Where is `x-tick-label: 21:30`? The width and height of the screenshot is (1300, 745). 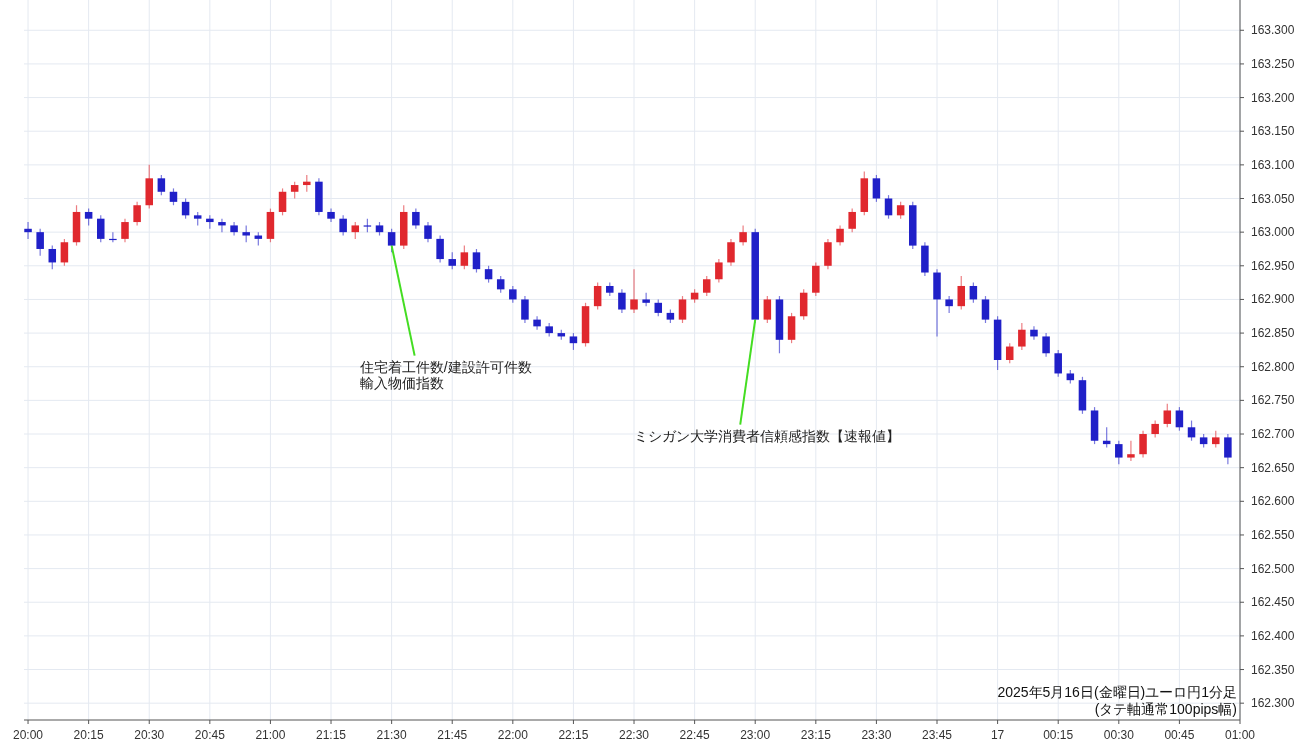
x-tick-label: 21:30 is located at coordinates (391, 735).